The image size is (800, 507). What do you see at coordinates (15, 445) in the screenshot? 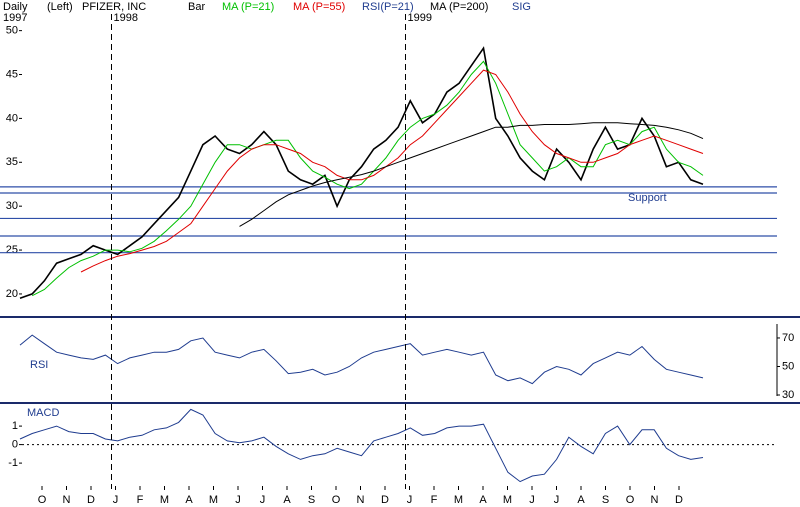
I see `y-tick-label: 0` at bounding box center [15, 445].